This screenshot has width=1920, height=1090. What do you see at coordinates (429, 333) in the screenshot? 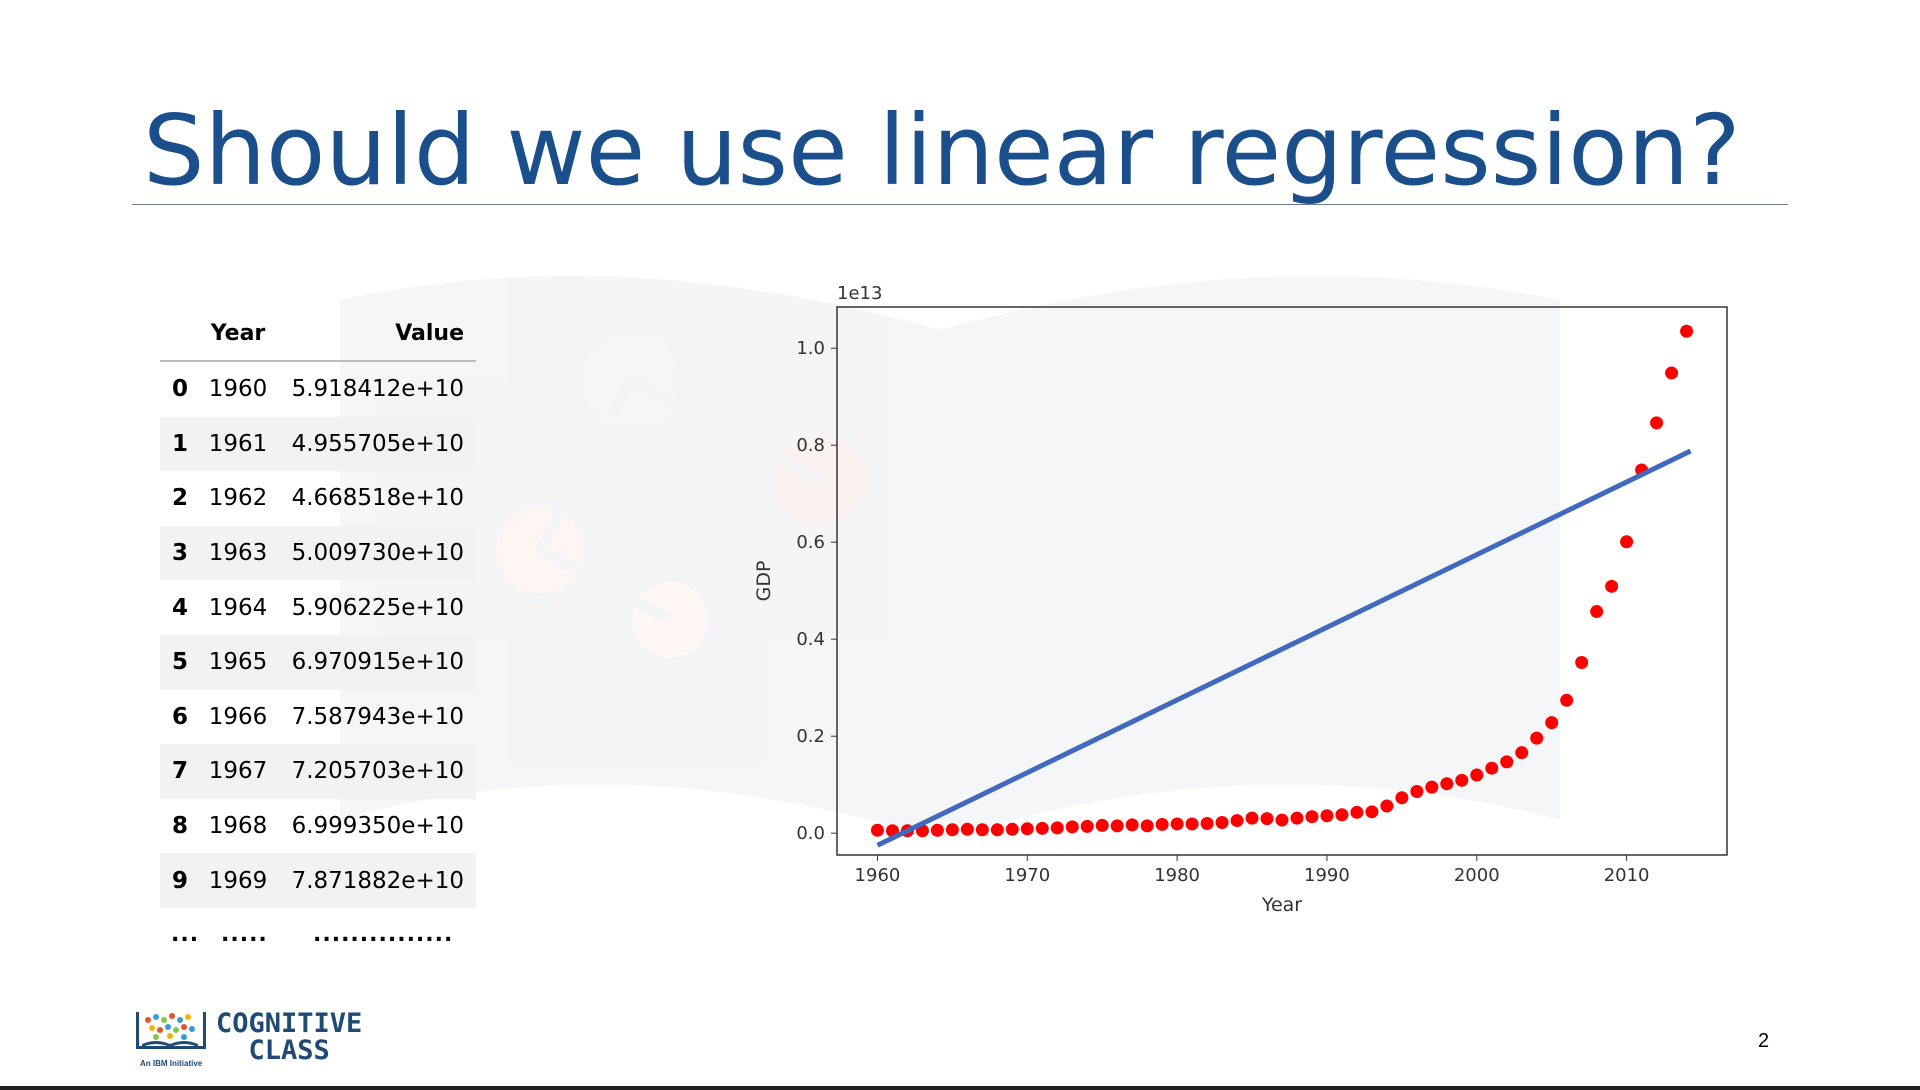
I see `table-header-value: Value` at bounding box center [429, 333].